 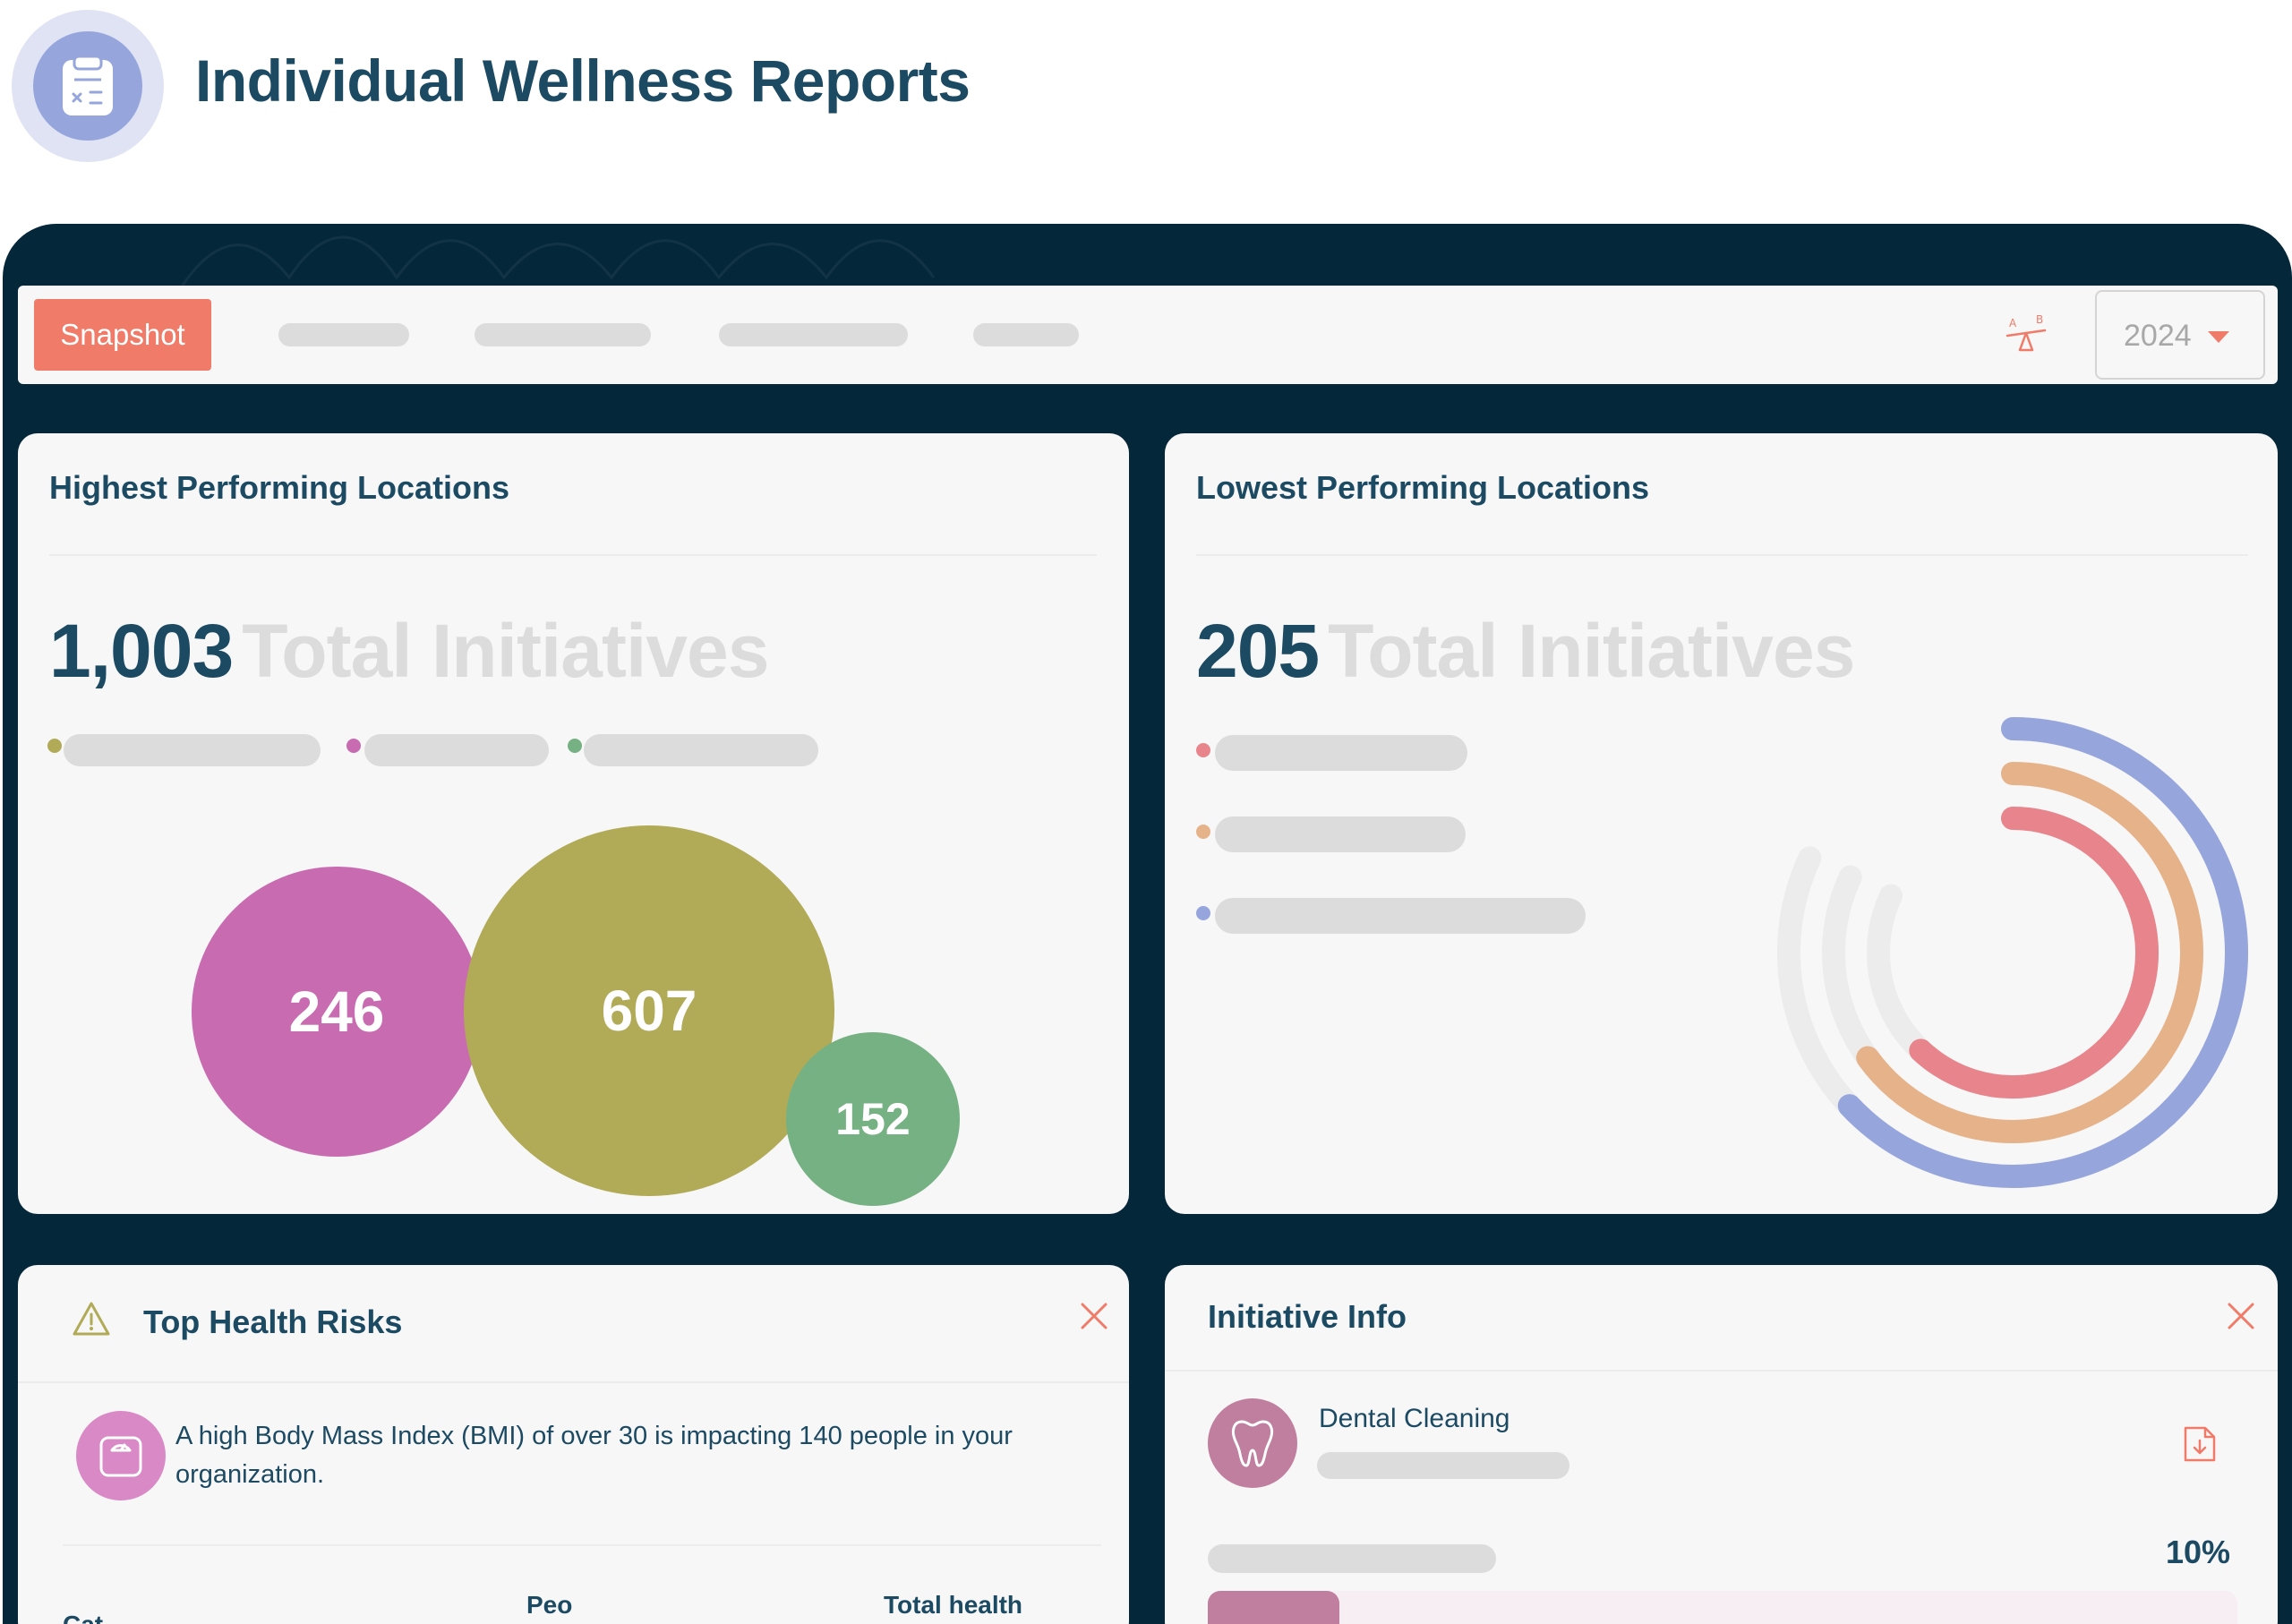 I want to click on year-select: 2024, so click(x=2180, y=335).